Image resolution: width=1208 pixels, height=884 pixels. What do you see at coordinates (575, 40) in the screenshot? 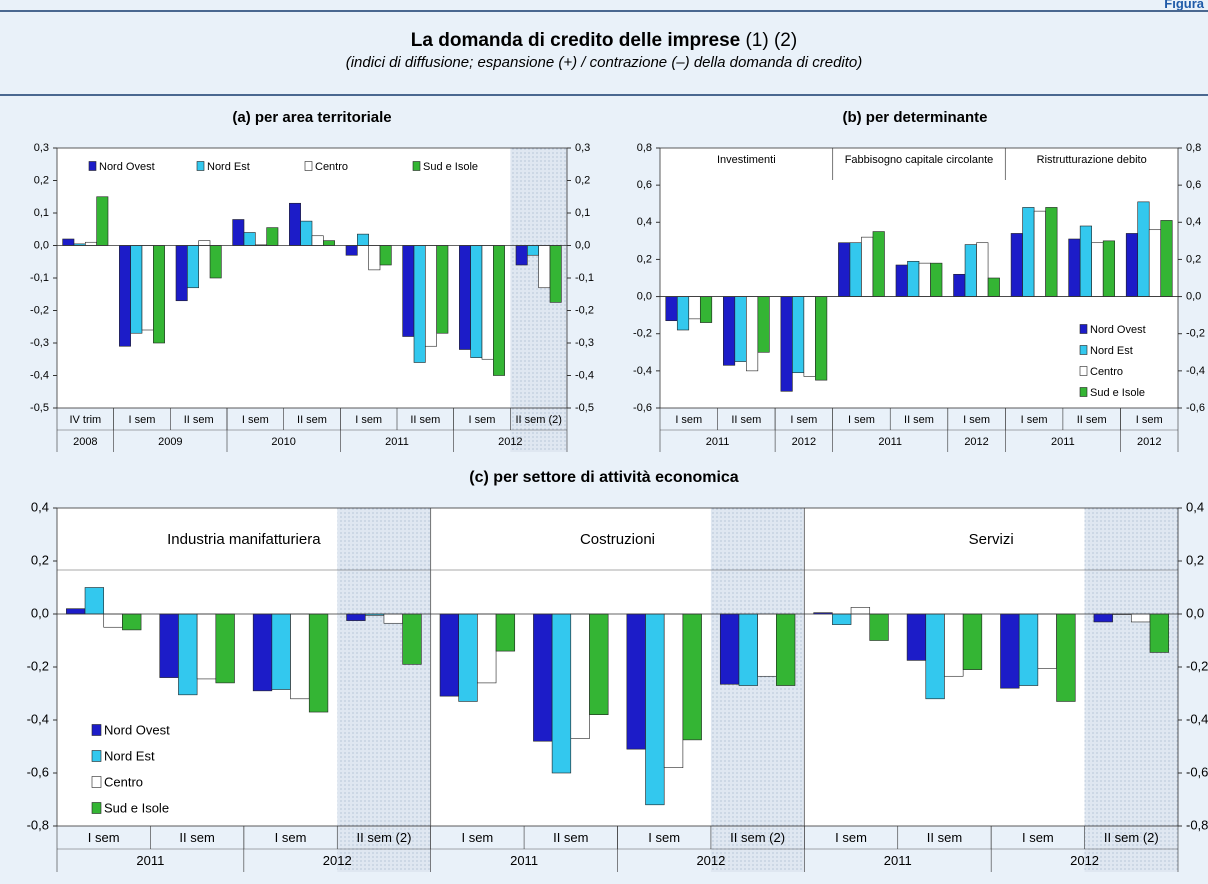
I see `title-main: La domanda di credito delle imprese` at bounding box center [575, 40].